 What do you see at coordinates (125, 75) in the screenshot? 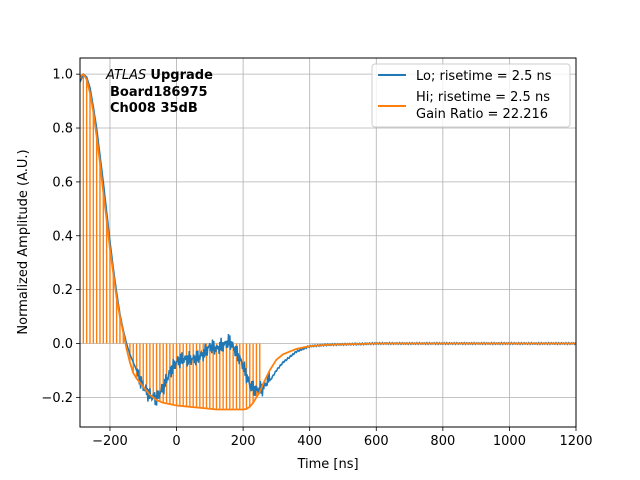
I see `atlas-label: ATLAS` at bounding box center [125, 75].